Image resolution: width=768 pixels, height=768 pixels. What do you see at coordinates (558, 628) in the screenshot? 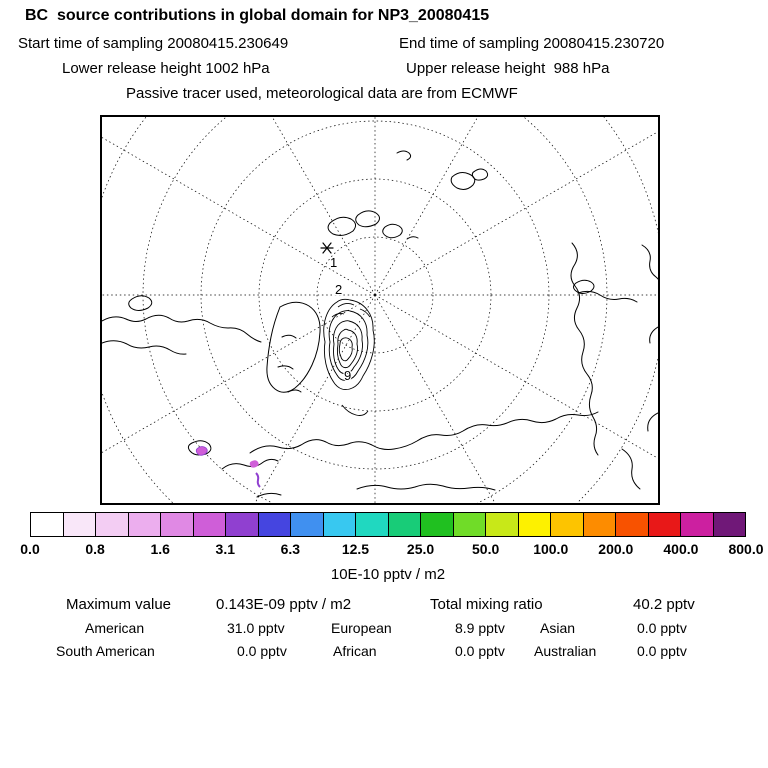
I see `stat-label-asian: Asian` at bounding box center [558, 628].